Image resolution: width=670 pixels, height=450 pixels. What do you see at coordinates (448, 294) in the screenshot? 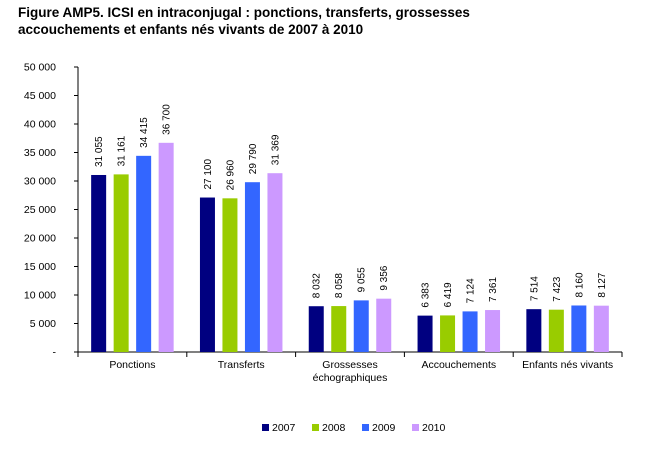
I see `data-label: 6 419` at bounding box center [448, 294].